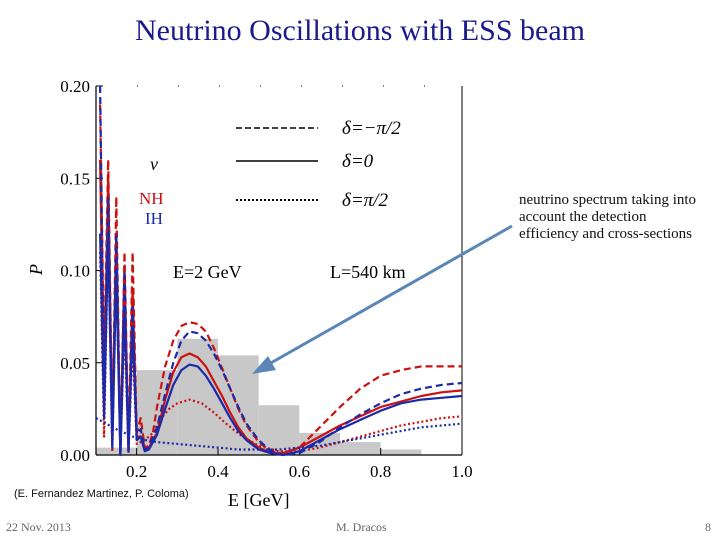 The width and height of the screenshot is (720, 540). I want to click on ih-label: IH, so click(154, 218).